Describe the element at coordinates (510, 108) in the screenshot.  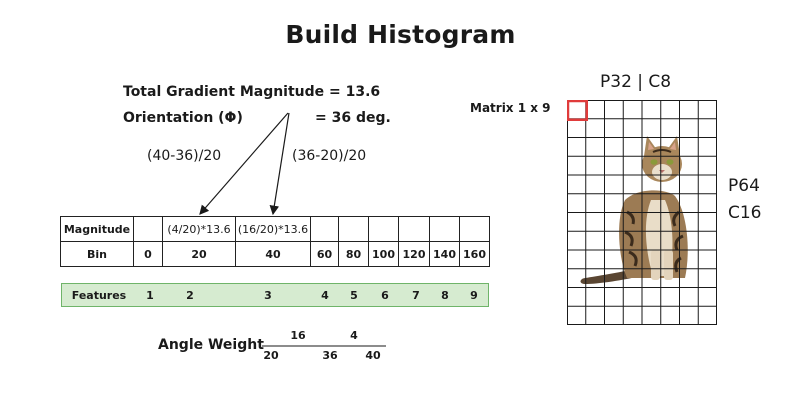
I see `matrix-label: Matrix 1 x 9` at that location.